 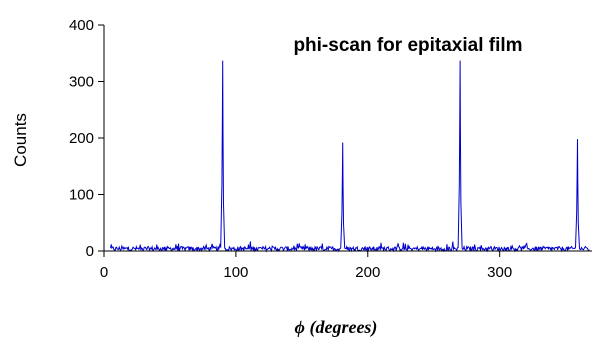 What do you see at coordinates (407, 45) in the screenshot?
I see `chart-title: phi-scan for epitaxial film` at bounding box center [407, 45].